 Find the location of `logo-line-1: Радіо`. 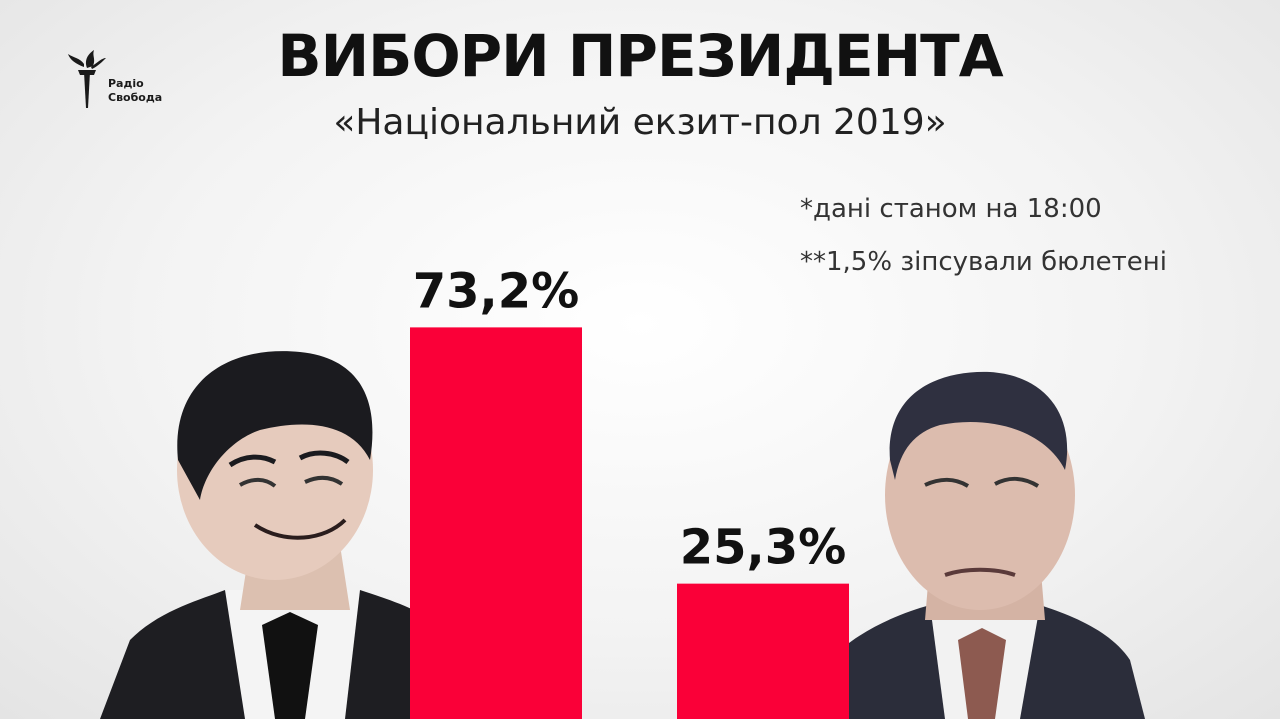

logo-line-1: Радіо is located at coordinates (126, 83).